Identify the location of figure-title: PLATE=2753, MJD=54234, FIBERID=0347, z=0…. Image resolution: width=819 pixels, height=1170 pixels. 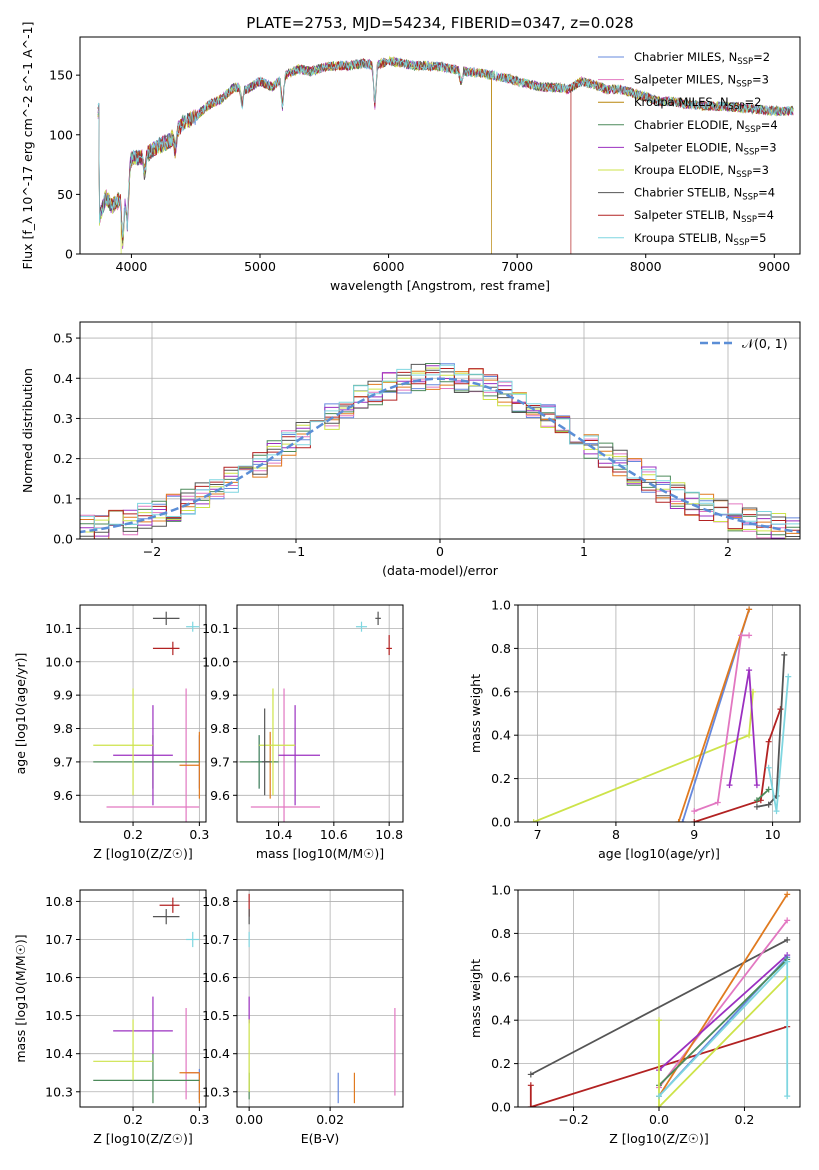
(439, 23).